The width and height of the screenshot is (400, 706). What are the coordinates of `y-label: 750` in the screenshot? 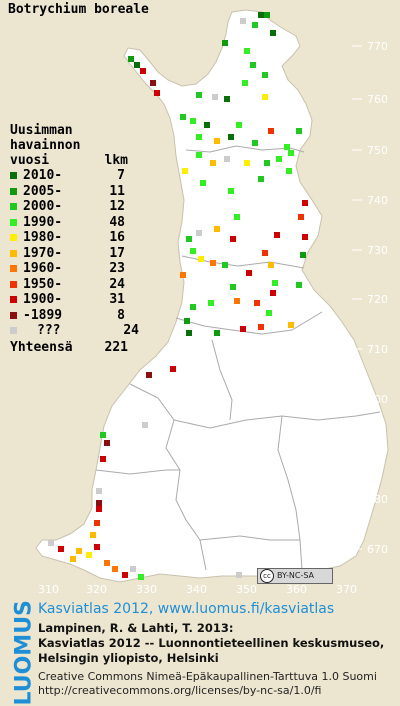 It's located at (377, 150).